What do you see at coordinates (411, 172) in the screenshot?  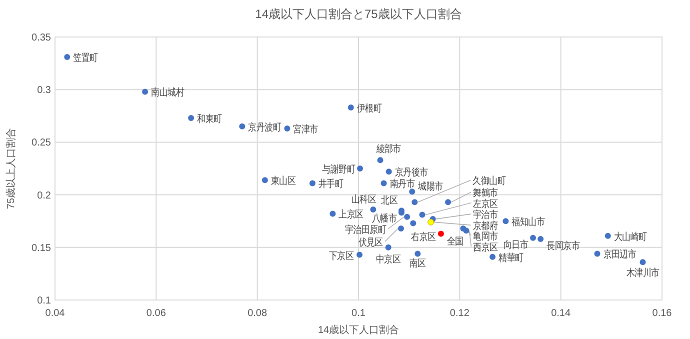 I see `data-label: 京丹後市` at bounding box center [411, 172].